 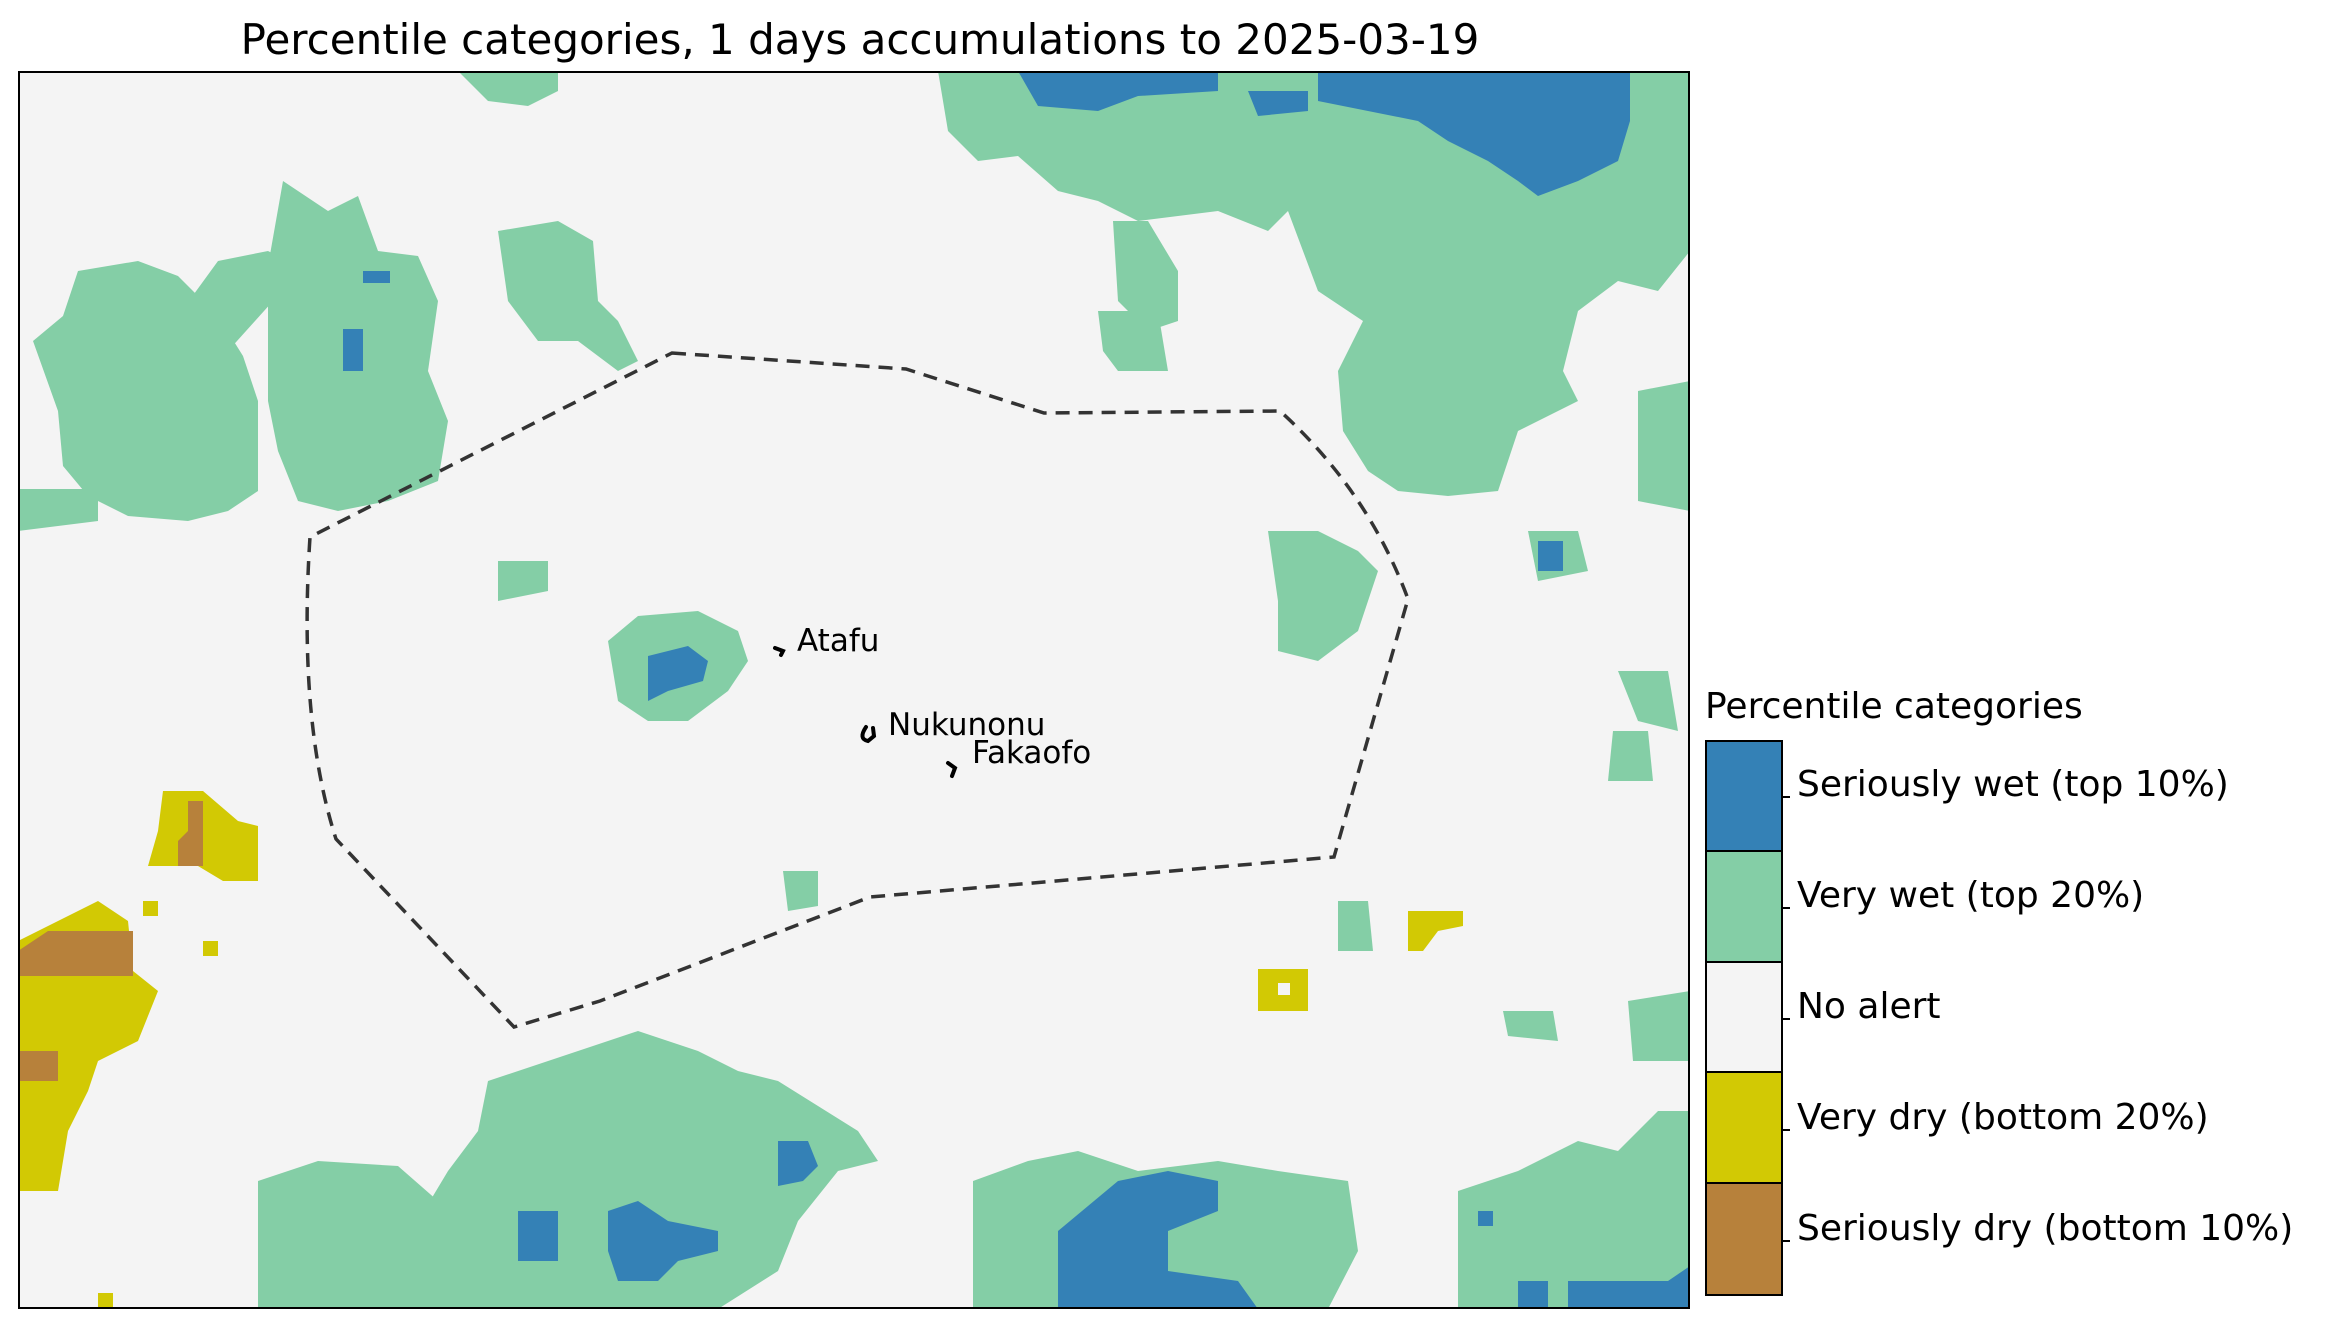 I want to click on seriously-dry-areas, so click(x=110, y=941).